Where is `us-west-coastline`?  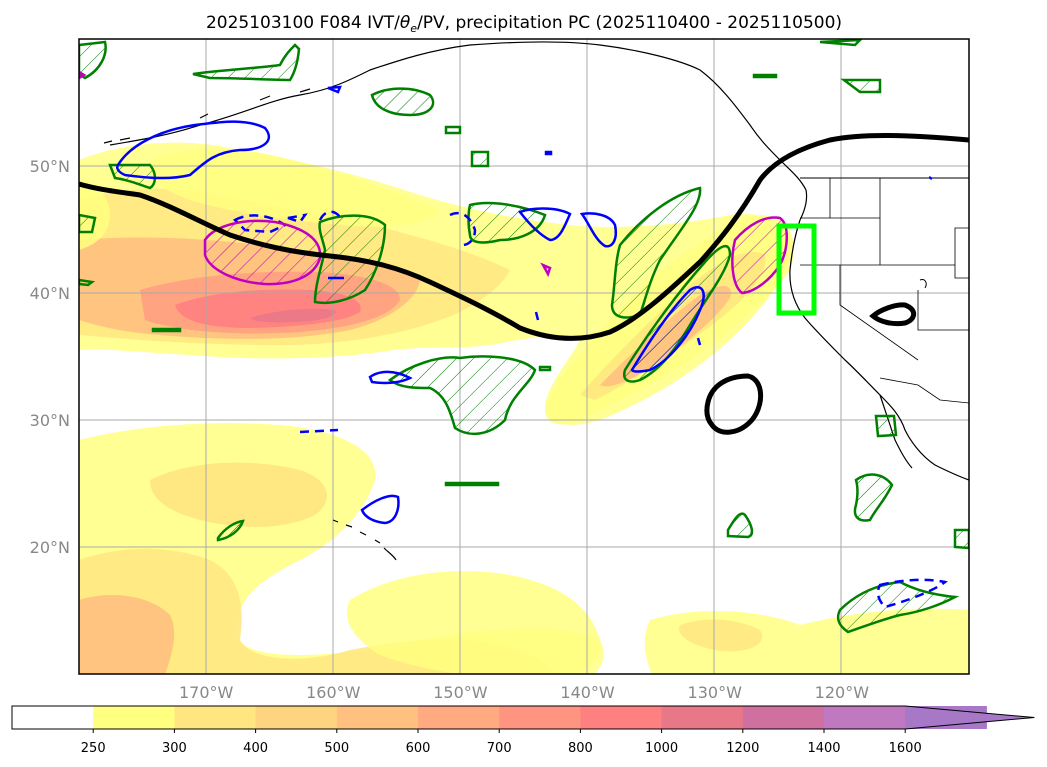 us-west-coastline is located at coordinates (879, 350).